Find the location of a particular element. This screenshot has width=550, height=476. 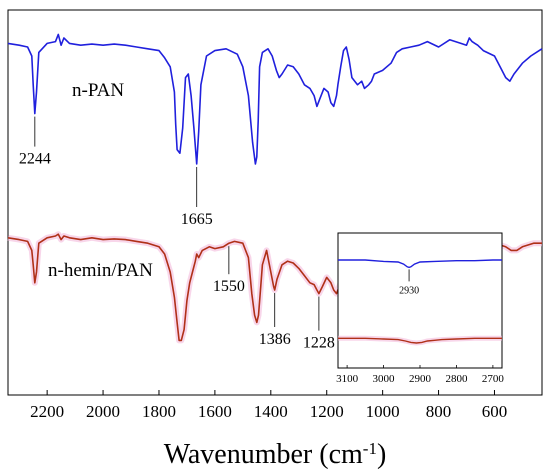

x-tick-label-2000: 2000 is located at coordinates (103, 411).